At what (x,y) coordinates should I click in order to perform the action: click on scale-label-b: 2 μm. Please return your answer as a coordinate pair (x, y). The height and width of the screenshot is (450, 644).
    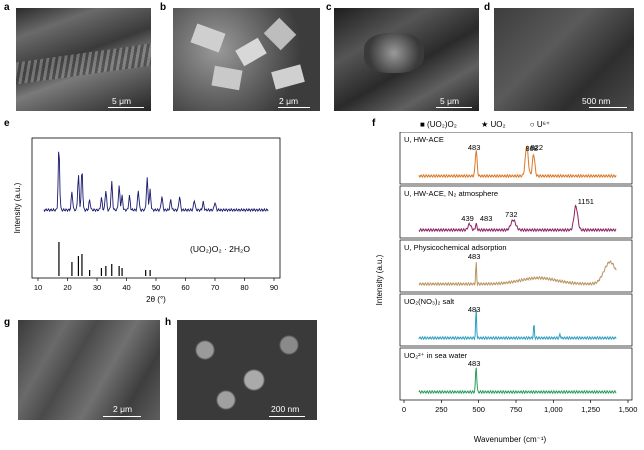
    Looking at the image, I should click on (289, 101).